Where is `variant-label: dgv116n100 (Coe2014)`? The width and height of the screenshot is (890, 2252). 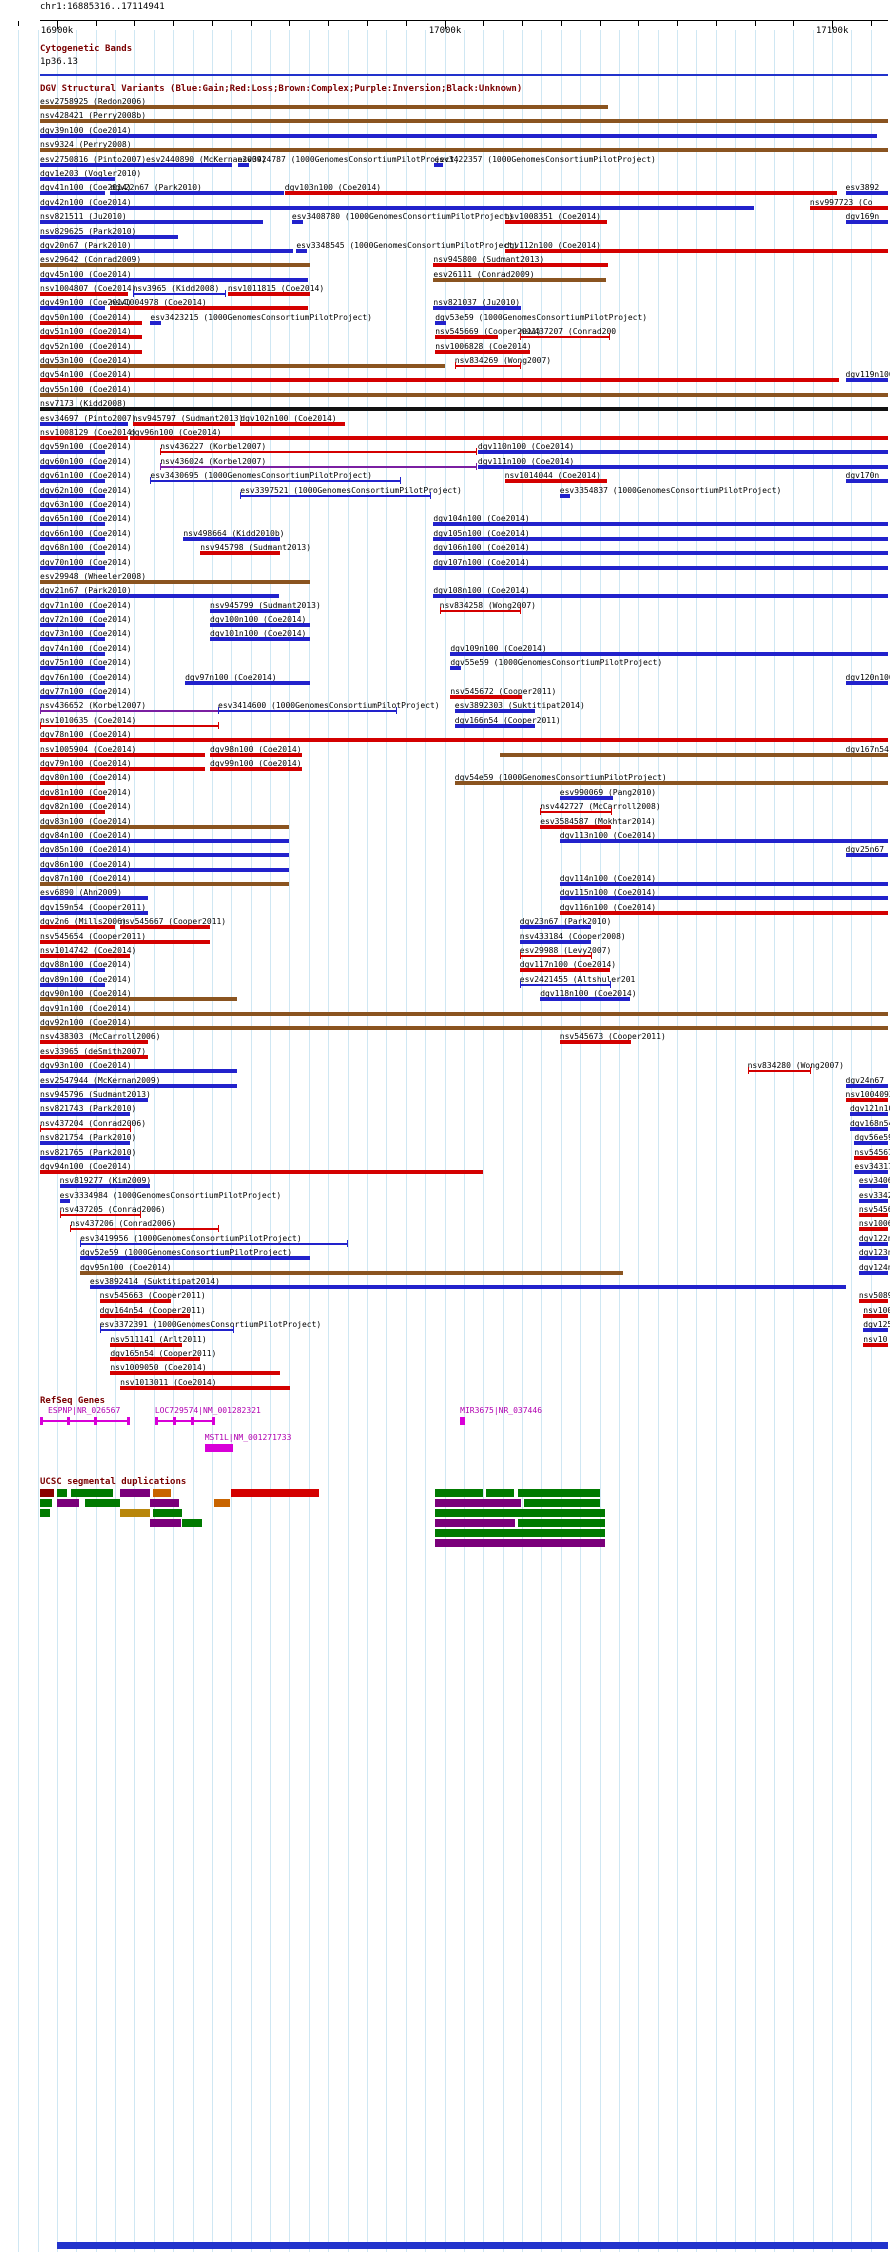 variant-label: dgv116n100 (Coe2014) is located at coordinates (608, 907).